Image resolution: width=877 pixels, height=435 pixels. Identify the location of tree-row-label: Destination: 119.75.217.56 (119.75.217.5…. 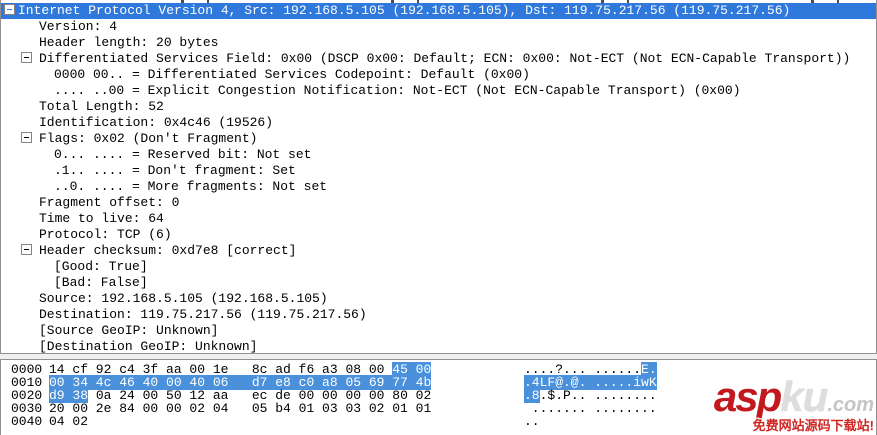
(203, 314).